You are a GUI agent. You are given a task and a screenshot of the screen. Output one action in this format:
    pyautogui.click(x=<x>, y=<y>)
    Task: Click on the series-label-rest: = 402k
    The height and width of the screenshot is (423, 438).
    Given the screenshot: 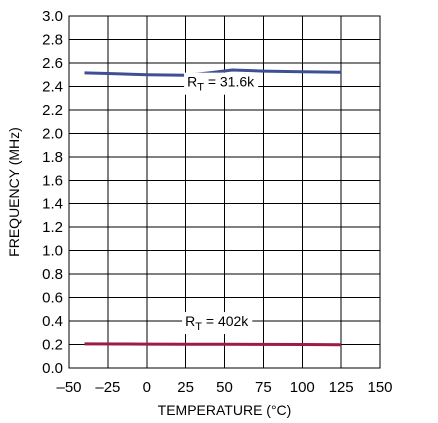 What is the action you would take?
    pyautogui.click(x=225, y=321)
    